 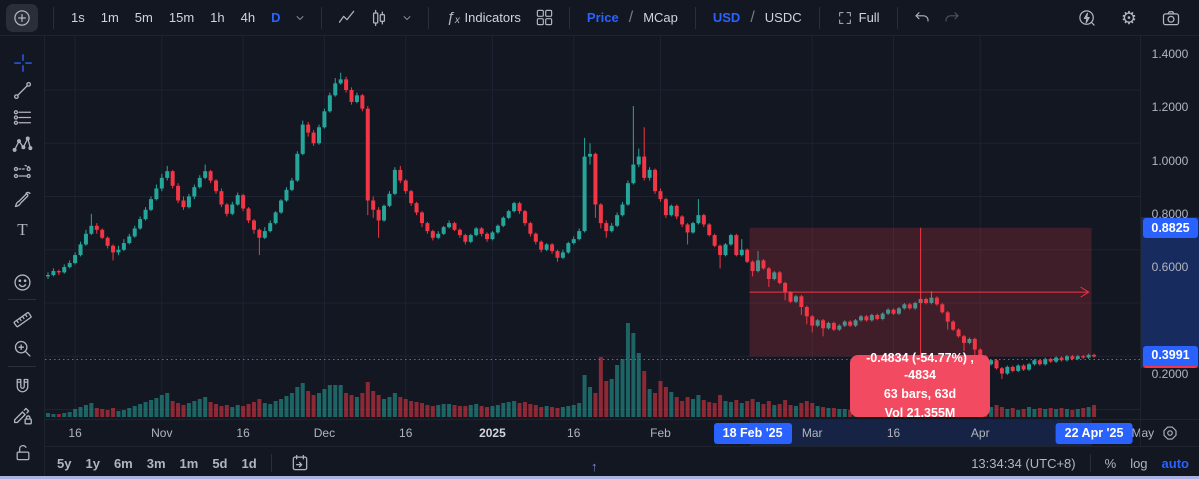 What do you see at coordinates (300, 463) in the screenshot?
I see `go-to-date-button` at bounding box center [300, 463].